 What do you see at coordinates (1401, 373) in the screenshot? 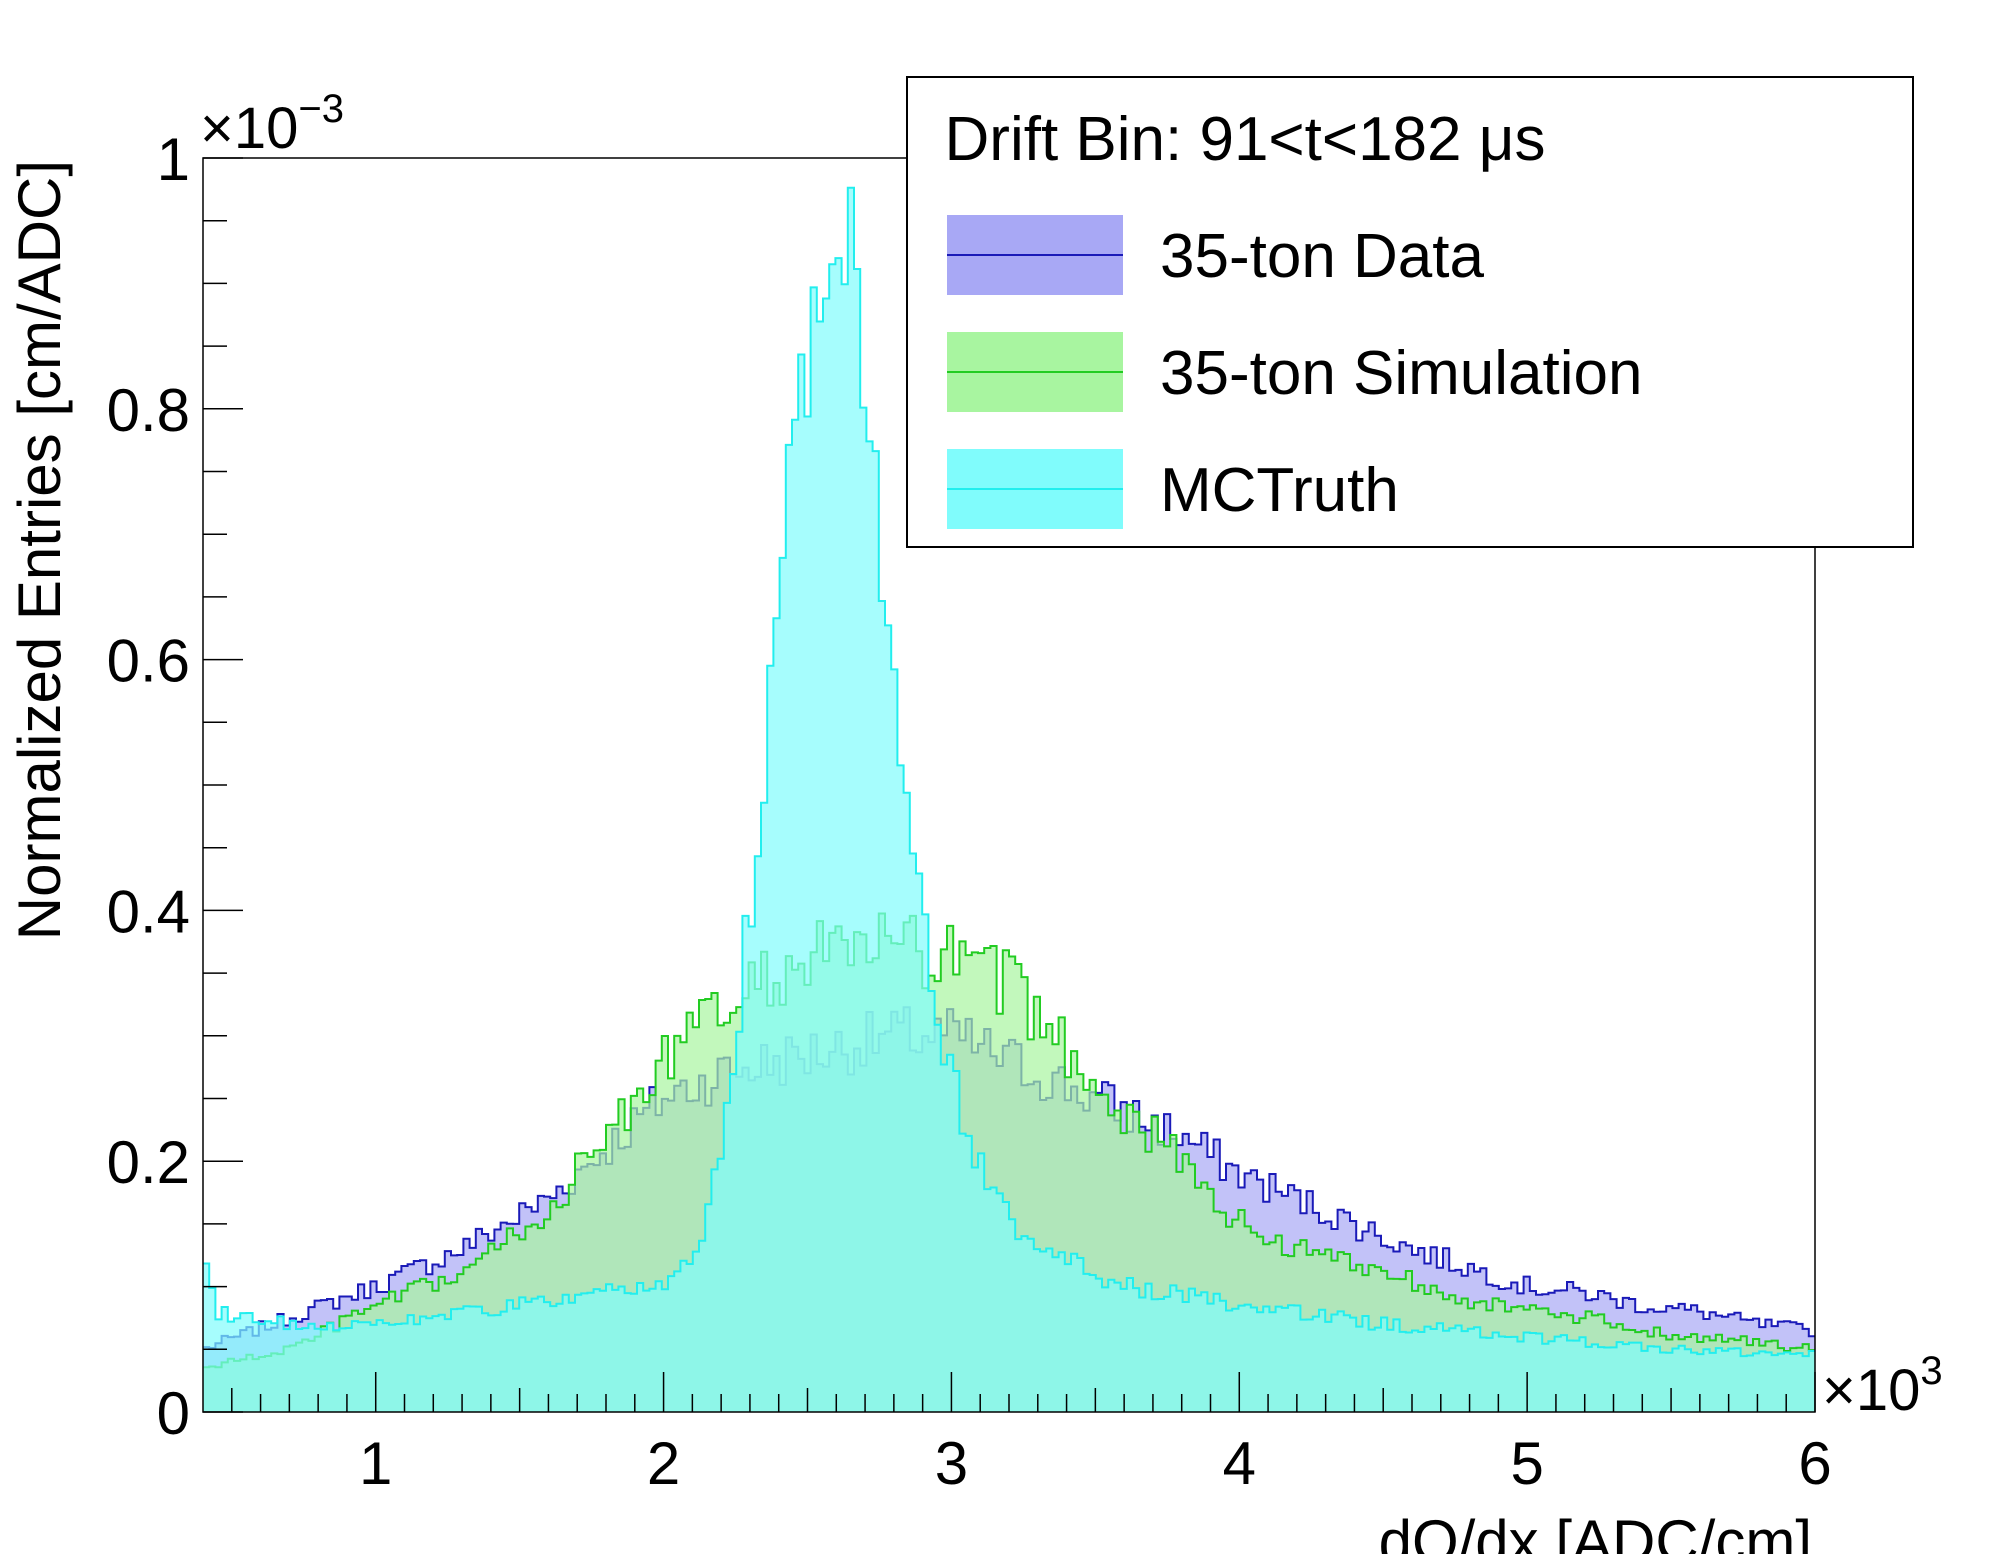
I see `legend-label: 35-ton Simulation` at bounding box center [1401, 373].